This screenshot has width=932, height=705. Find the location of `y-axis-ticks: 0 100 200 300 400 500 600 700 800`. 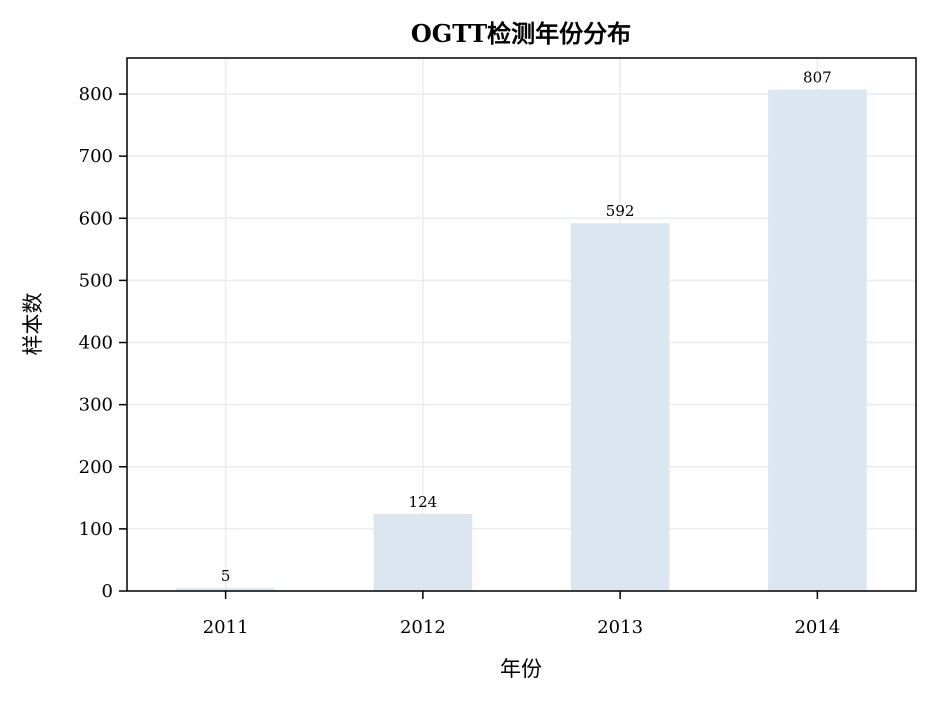

y-axis-ticks: 0 100 200 300 400 500 600 700 800 is located at coordinates (103, 343).